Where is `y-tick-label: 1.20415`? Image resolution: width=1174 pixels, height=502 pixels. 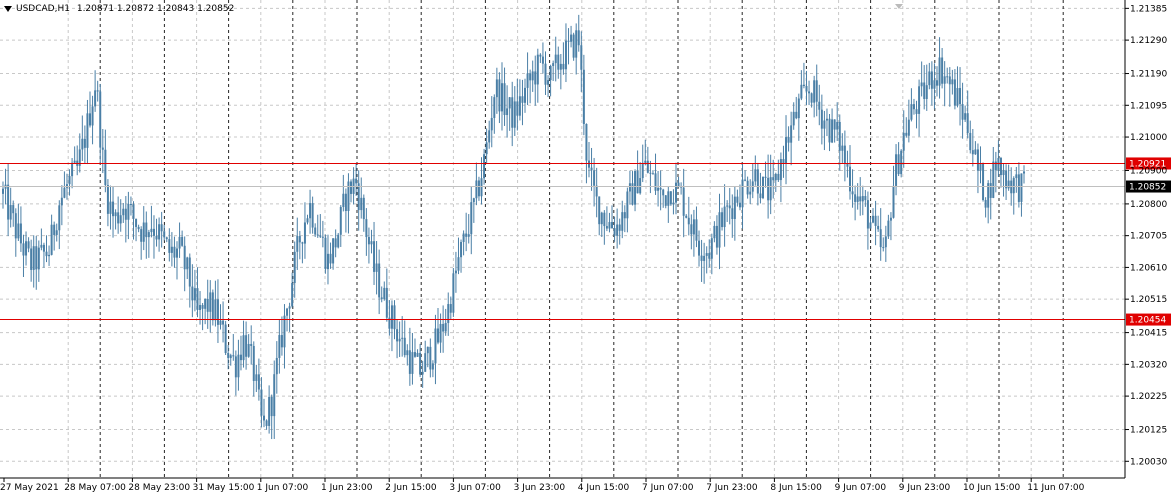 y-tick-label: 1.20415 is located at coordinates (1148, 334).